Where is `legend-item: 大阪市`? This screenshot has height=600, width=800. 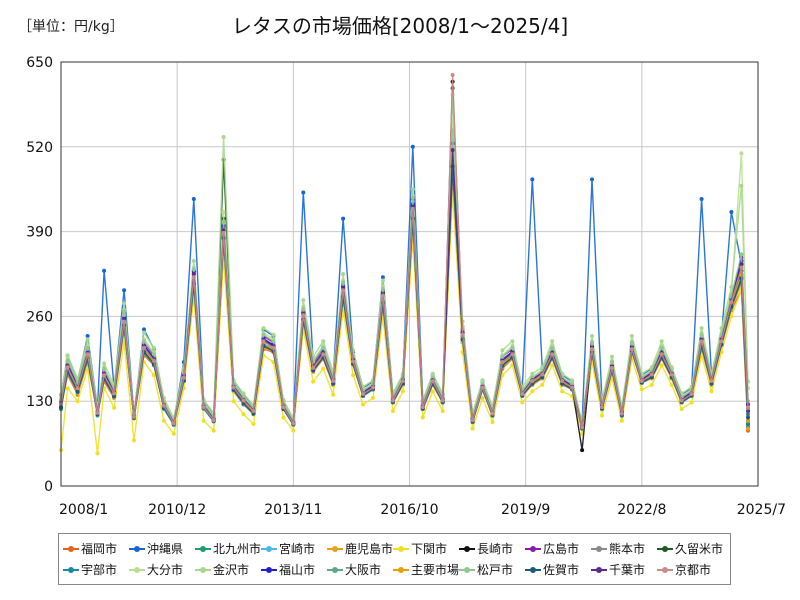 legend-item: 大阪市 is located at coordinates (360, 569).